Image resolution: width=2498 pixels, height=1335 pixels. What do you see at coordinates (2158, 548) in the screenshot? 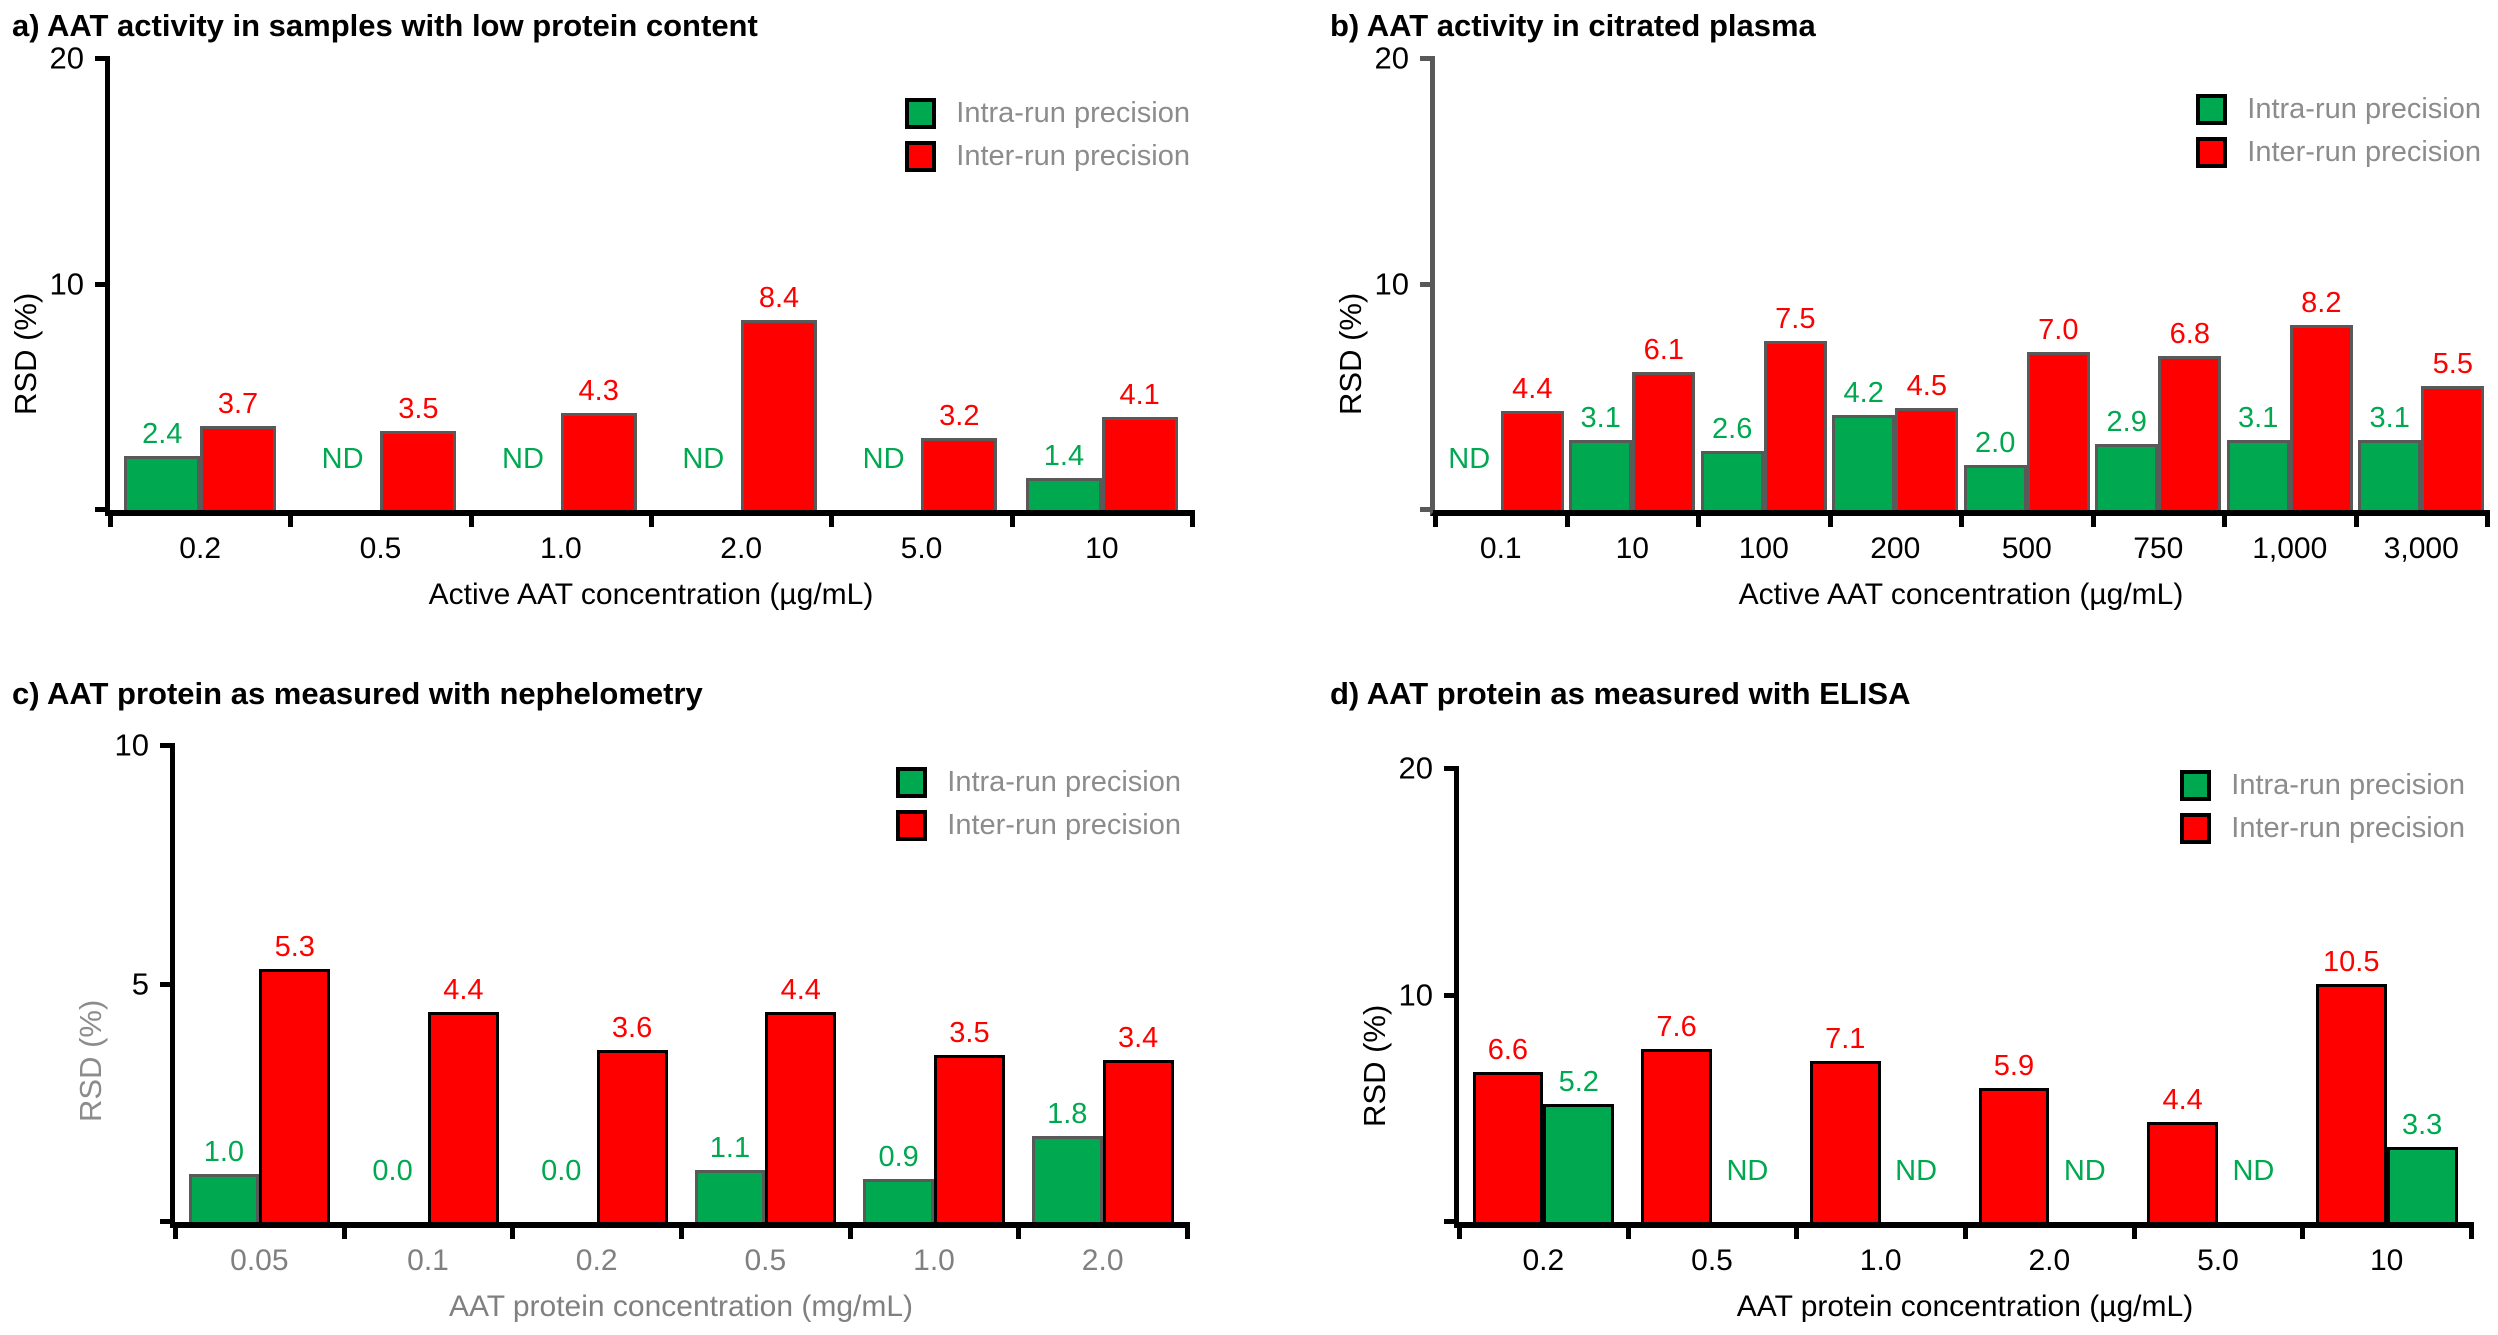
I see `x-tick-label: 750` at bounding box center [2158, 548].